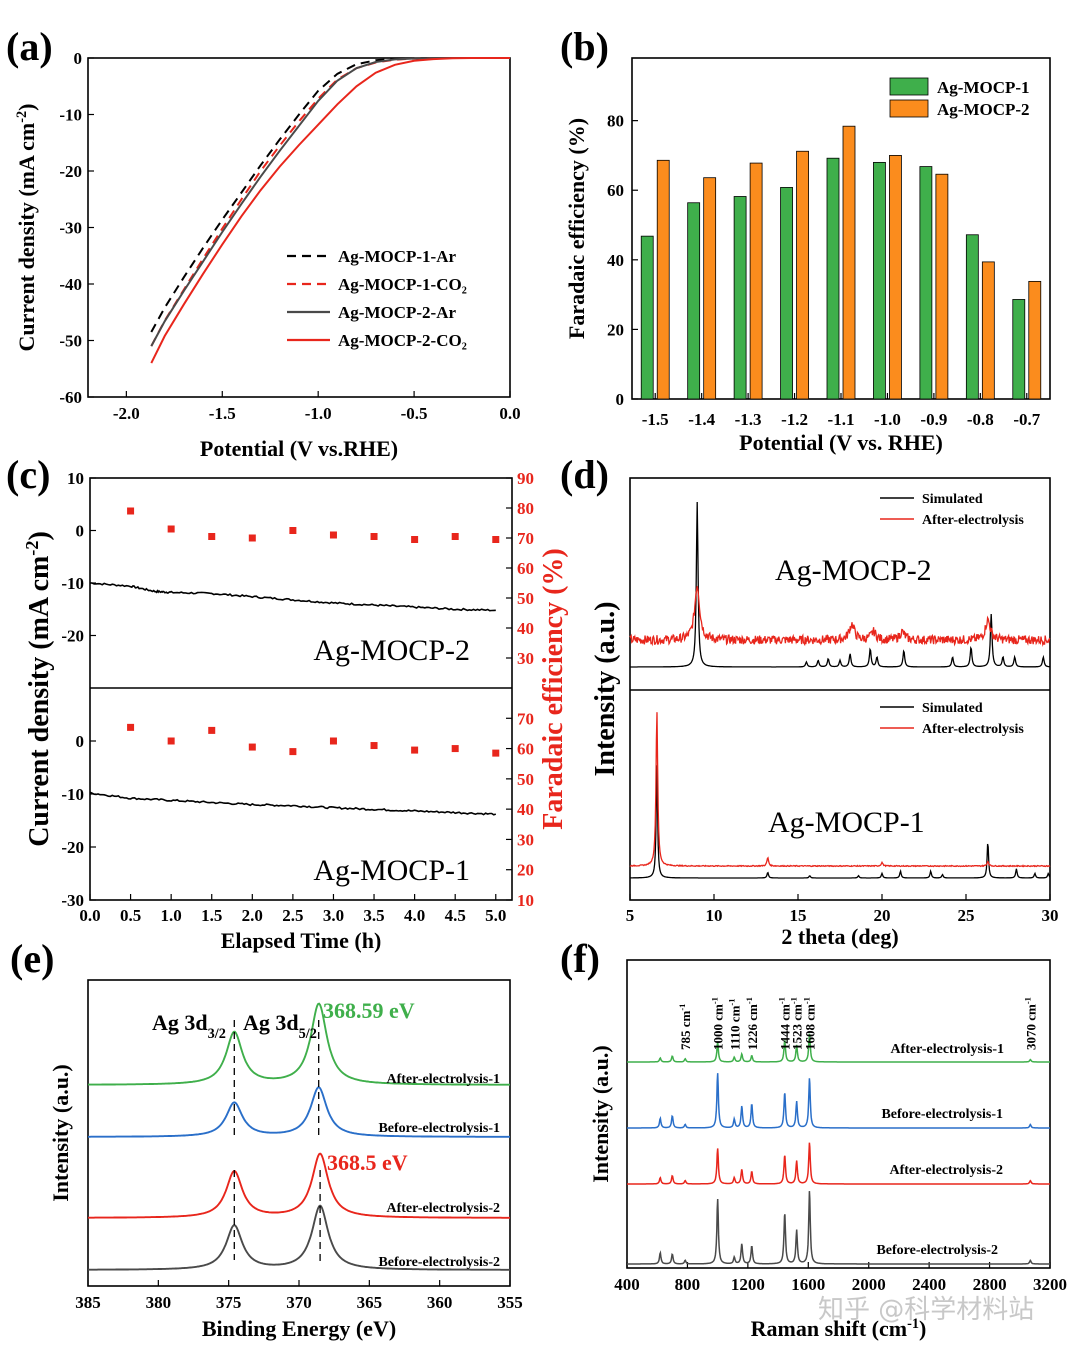 The width and height of the screenshot is (1080, 1354). I want to click on watermark: 知乎 @科学材料站, so click(926, 1310).